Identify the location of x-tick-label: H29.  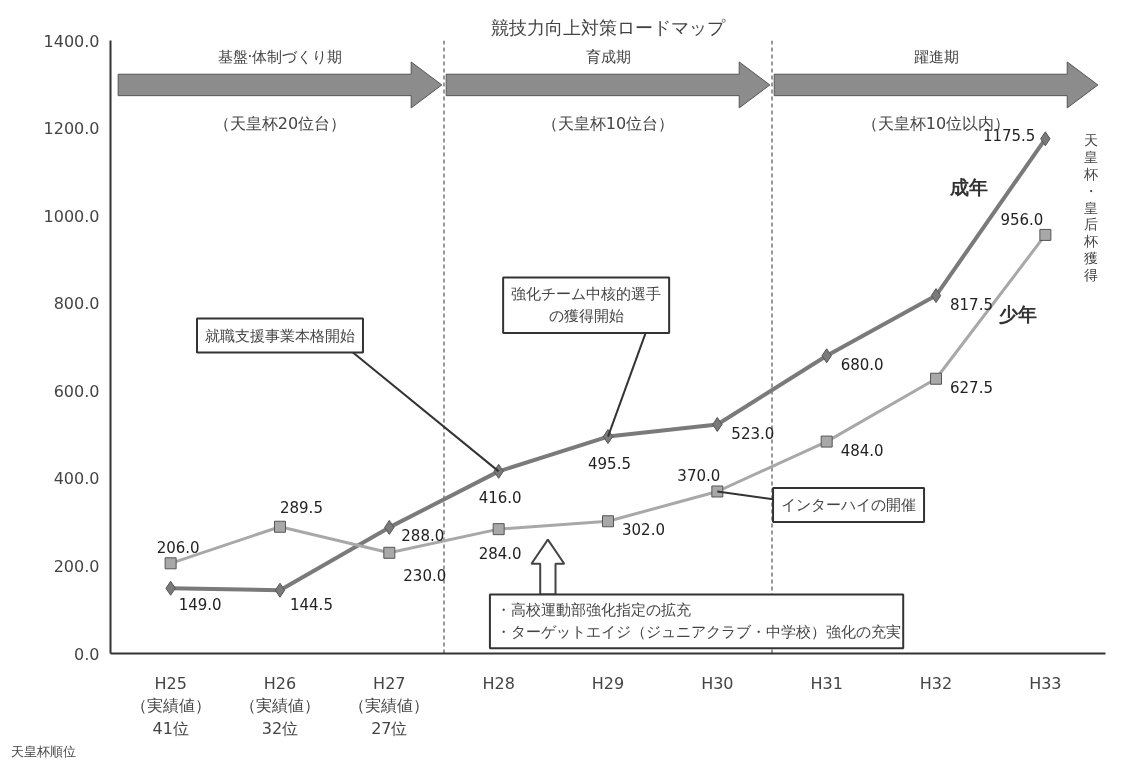
(608, 683).